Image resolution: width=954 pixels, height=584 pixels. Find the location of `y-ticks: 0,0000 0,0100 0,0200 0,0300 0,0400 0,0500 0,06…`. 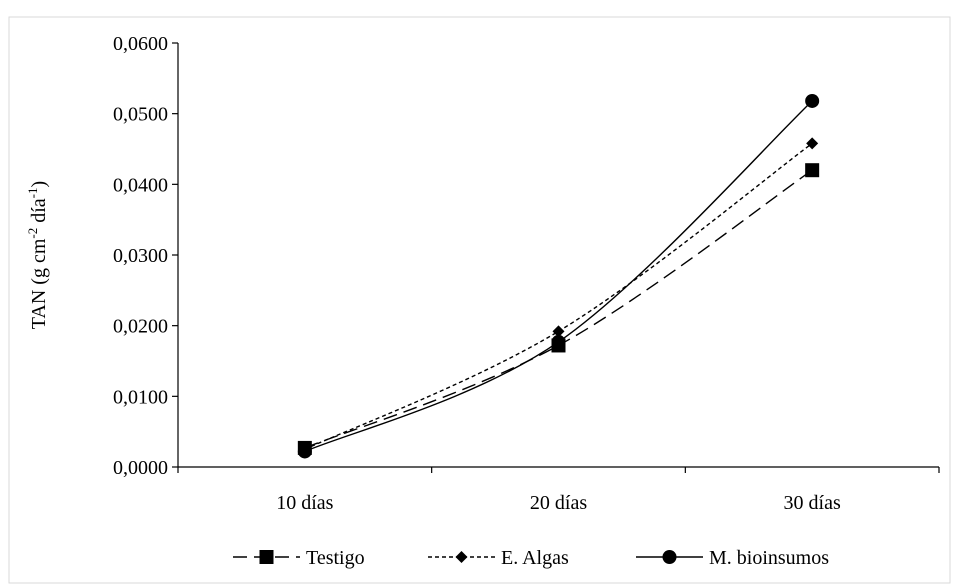

y-ticks: 0,0000 0,0100 0,0200 0,0300 0,0400 0,0500 0,06… is located at coordinates (145, 256).